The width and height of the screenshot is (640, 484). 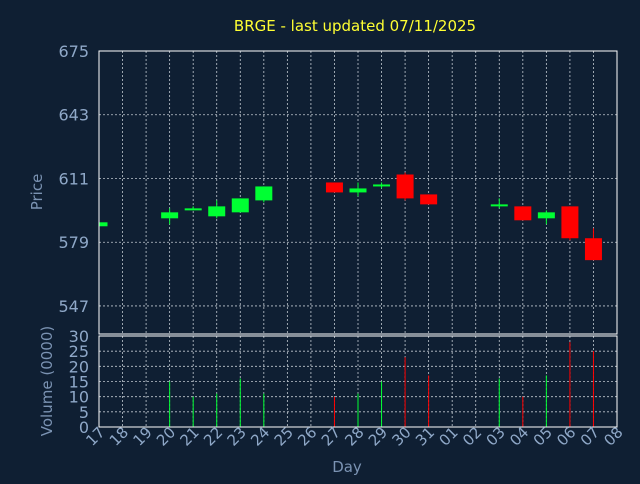 What do you see at coordinates (47, 381) in the screenshot?
I see `volume-axis-label: Volume (0000)` at bounding box center [47, 381].